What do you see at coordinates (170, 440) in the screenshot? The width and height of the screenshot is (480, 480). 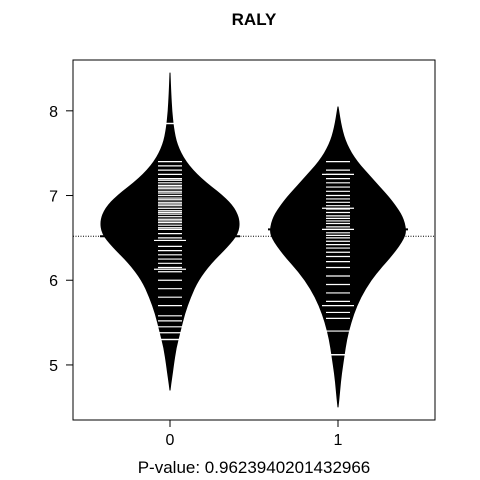 I see `x-tick-label-0: 0` at bounding box center [170, 440].